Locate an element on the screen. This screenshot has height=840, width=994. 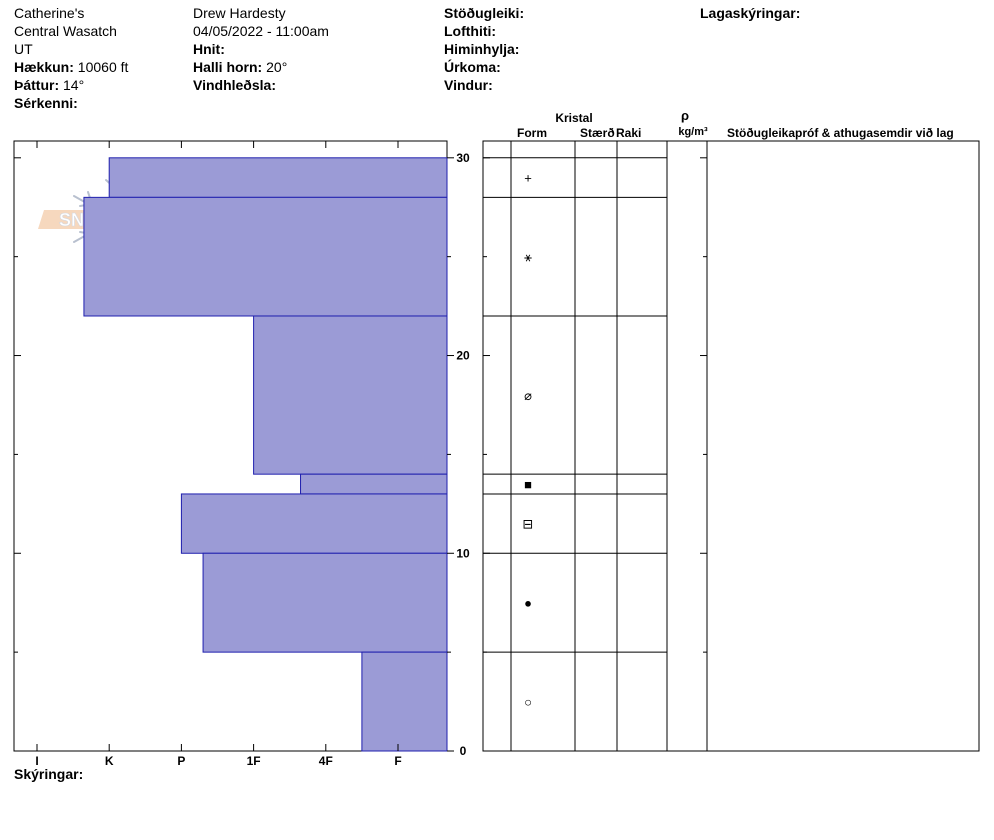
aspect-row: Þáttur: 14° is located at coordinates (71, 85).